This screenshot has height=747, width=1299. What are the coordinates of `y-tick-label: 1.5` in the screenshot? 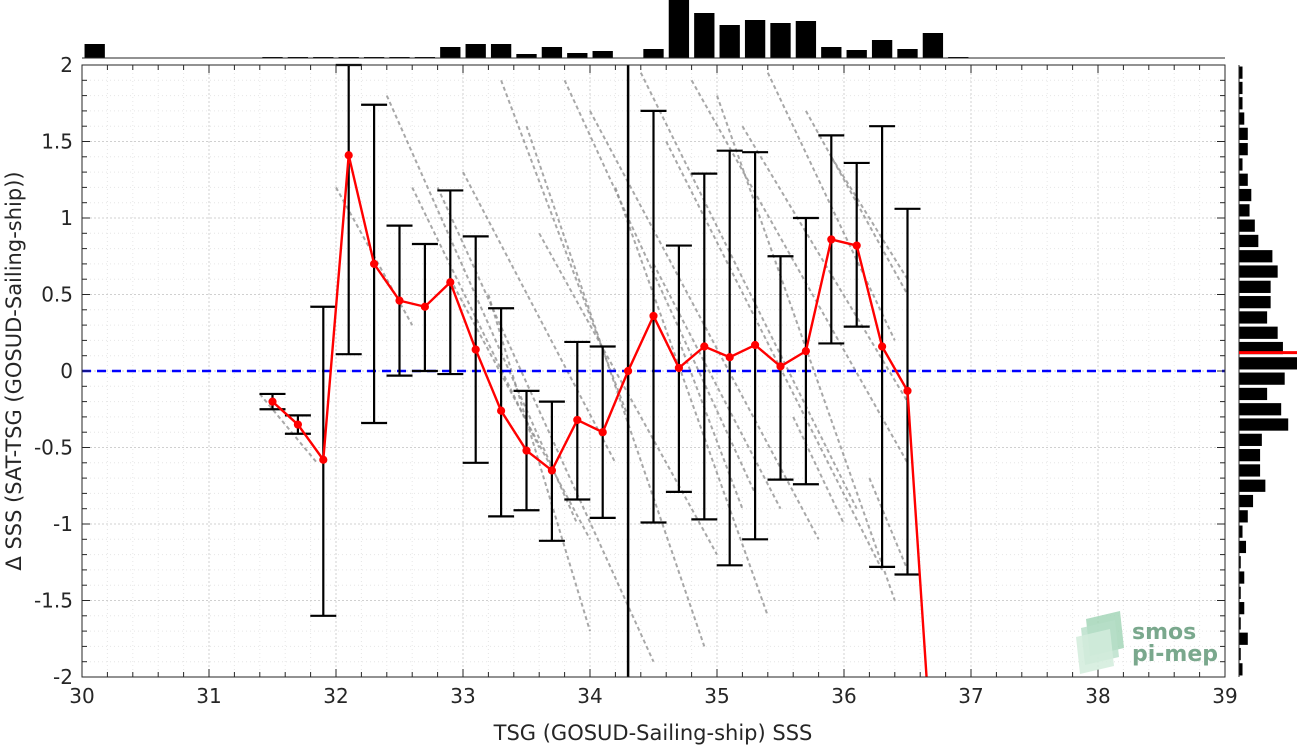 It's located at (57, 142).